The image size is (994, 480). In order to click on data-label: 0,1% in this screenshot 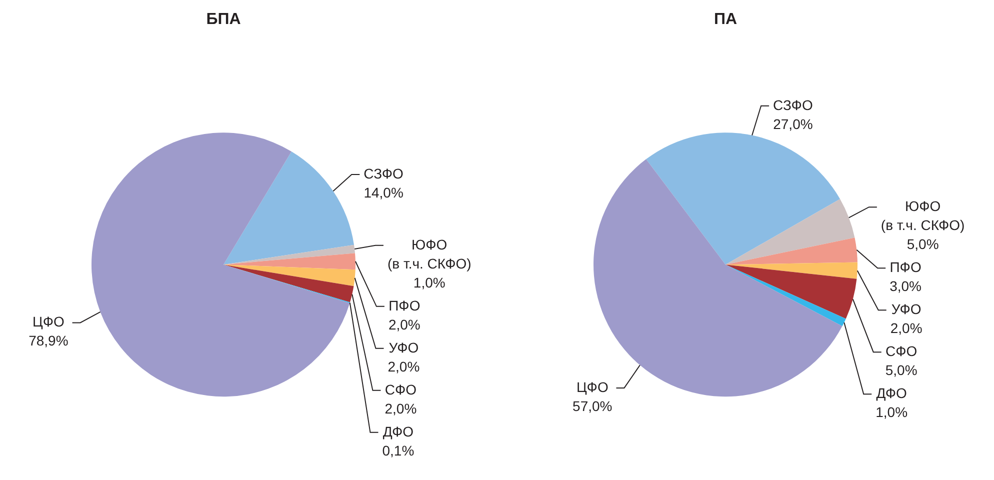, I will do `click(398, 450)`.